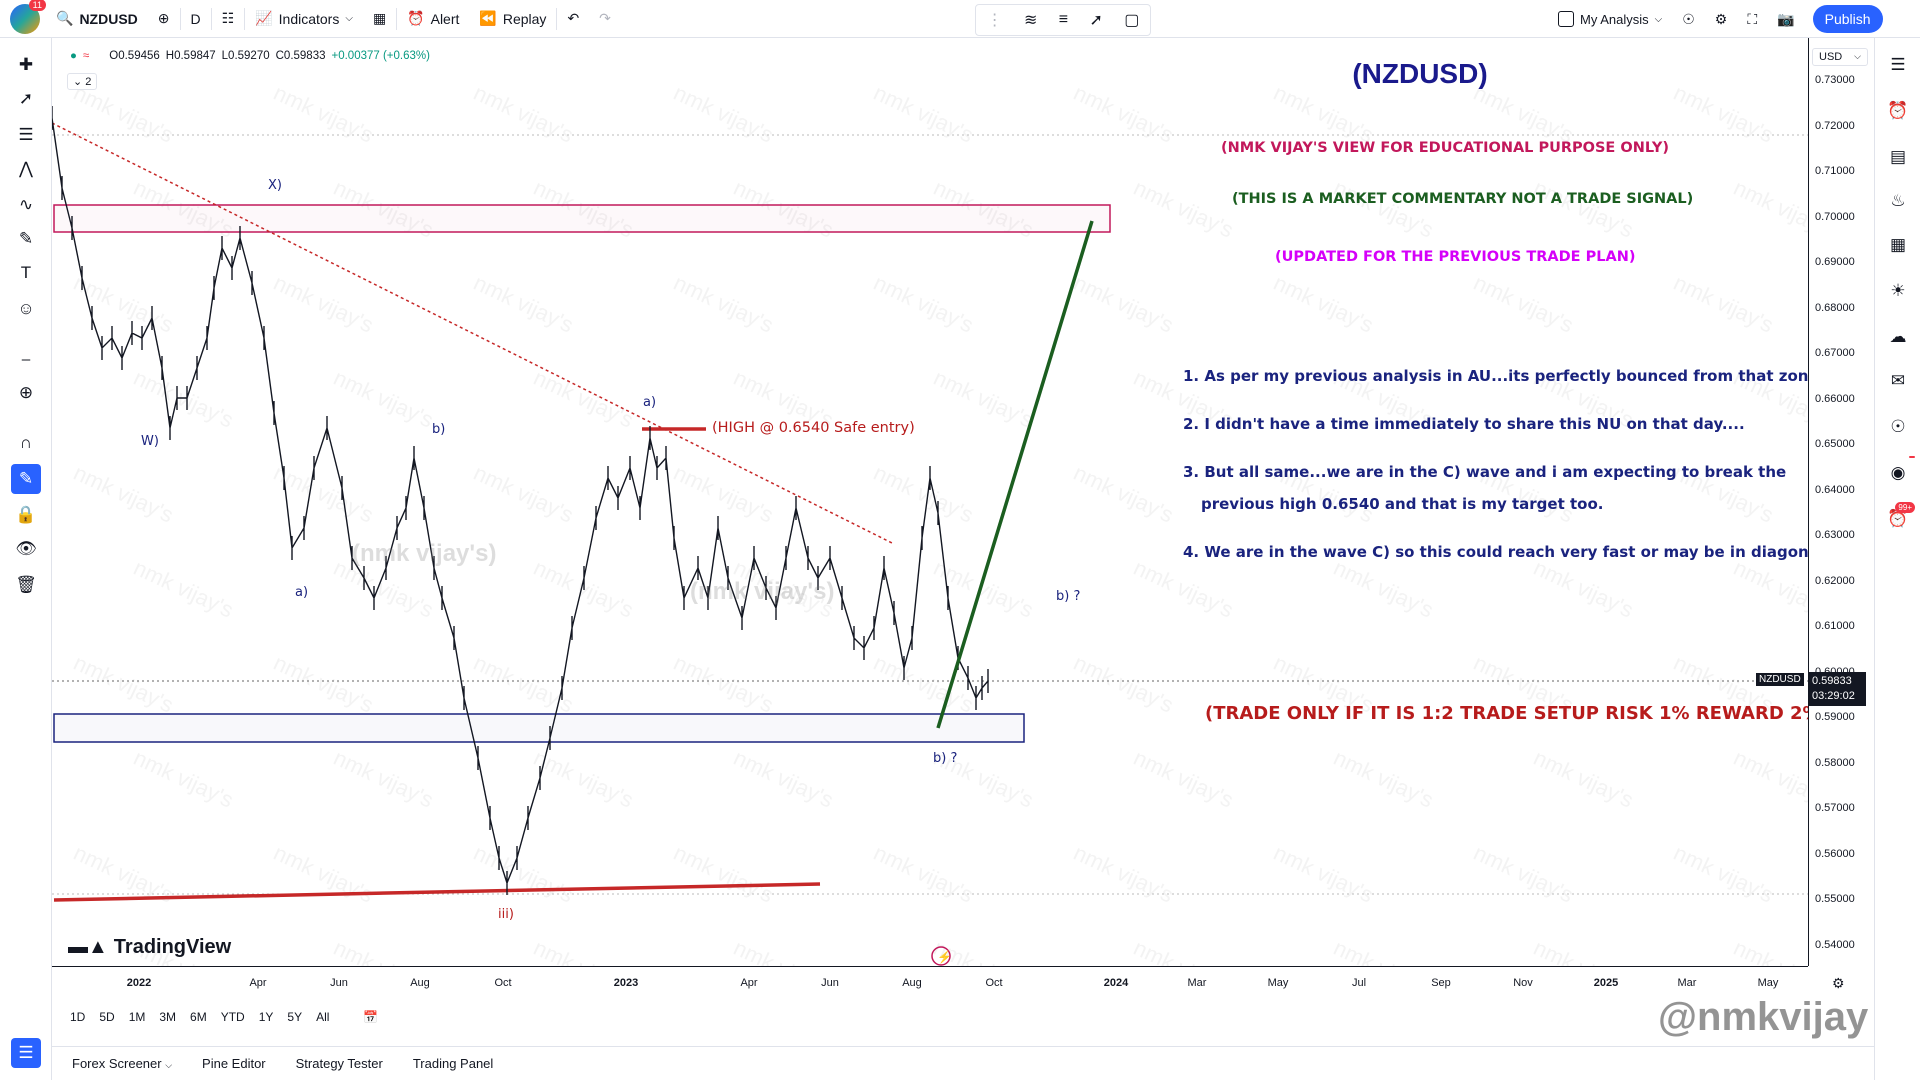  Describe the element at coordinates (168, 1017) in the screenshot. I see `range-button: 3M` at that location.